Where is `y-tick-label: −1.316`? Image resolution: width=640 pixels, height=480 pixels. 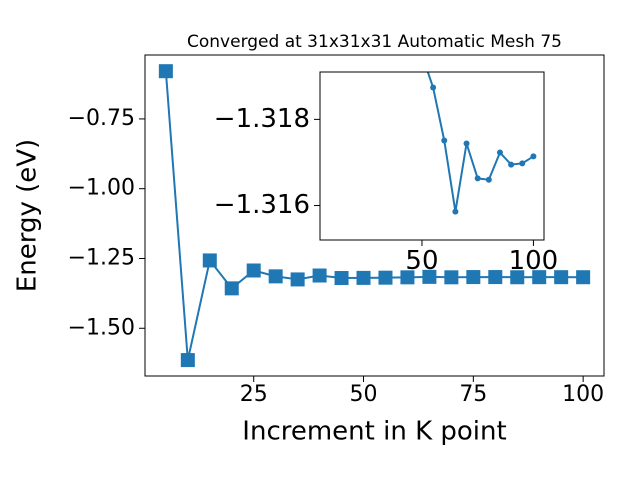
y-tick-label: −1.316 is located at coordinates (262, 205).